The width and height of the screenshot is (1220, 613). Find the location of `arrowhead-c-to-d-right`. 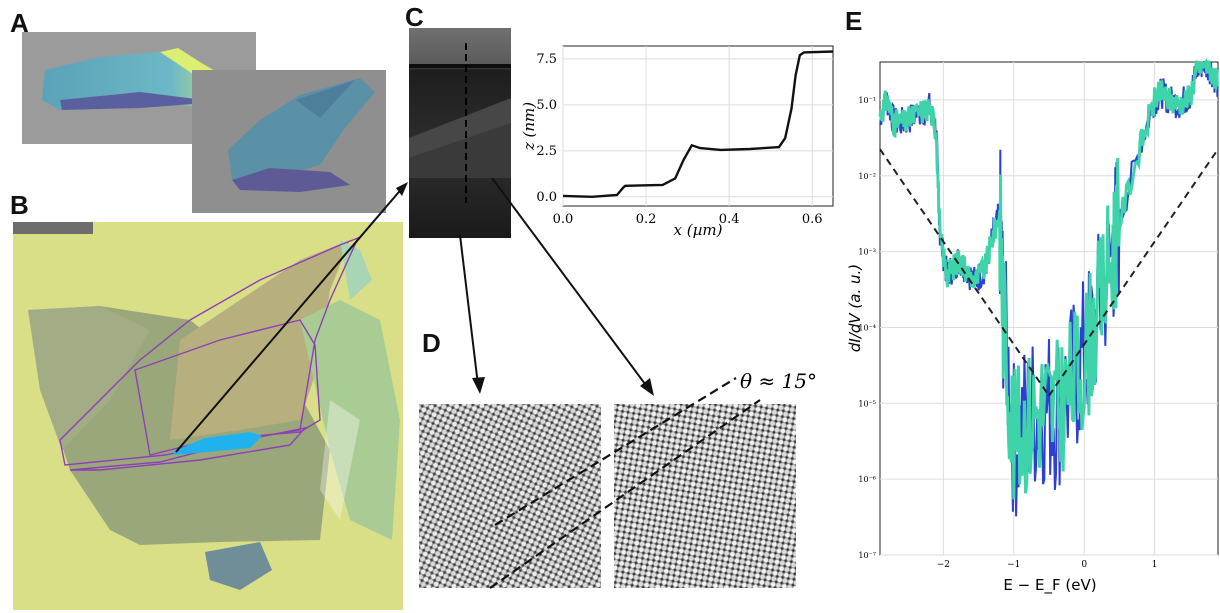

arrowhead-c-to-d-right is located at coordinates (647, 387).